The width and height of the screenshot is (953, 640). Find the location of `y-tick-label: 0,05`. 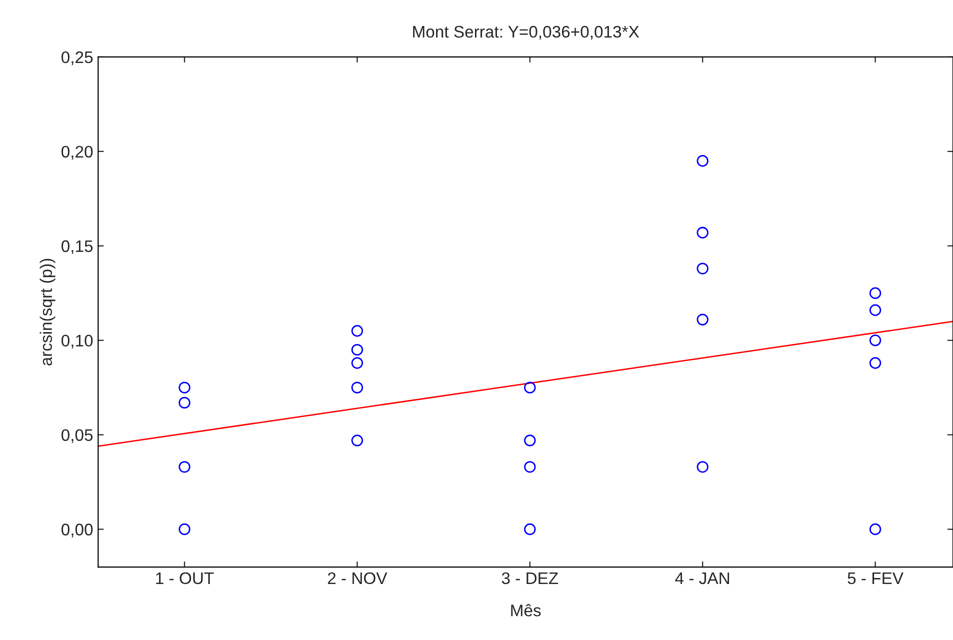

y-tick-label: 0,05 is located at coordinates (77, 436).